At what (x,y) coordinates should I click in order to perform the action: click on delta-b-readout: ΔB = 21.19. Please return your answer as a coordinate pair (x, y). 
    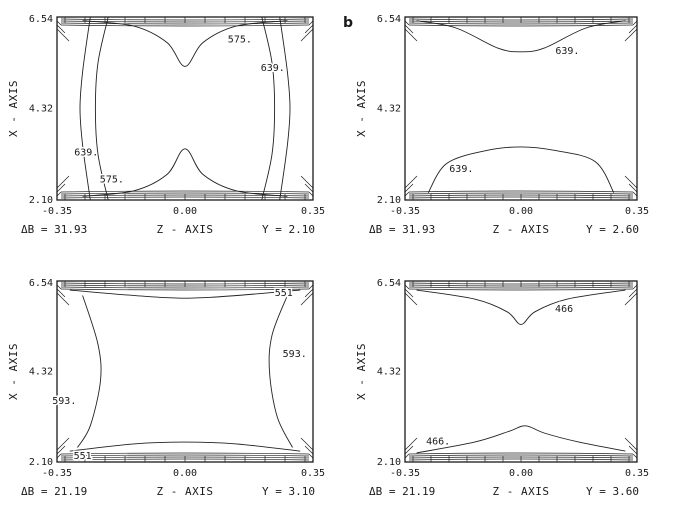
    Looking at the image, I should click on (402, 491).